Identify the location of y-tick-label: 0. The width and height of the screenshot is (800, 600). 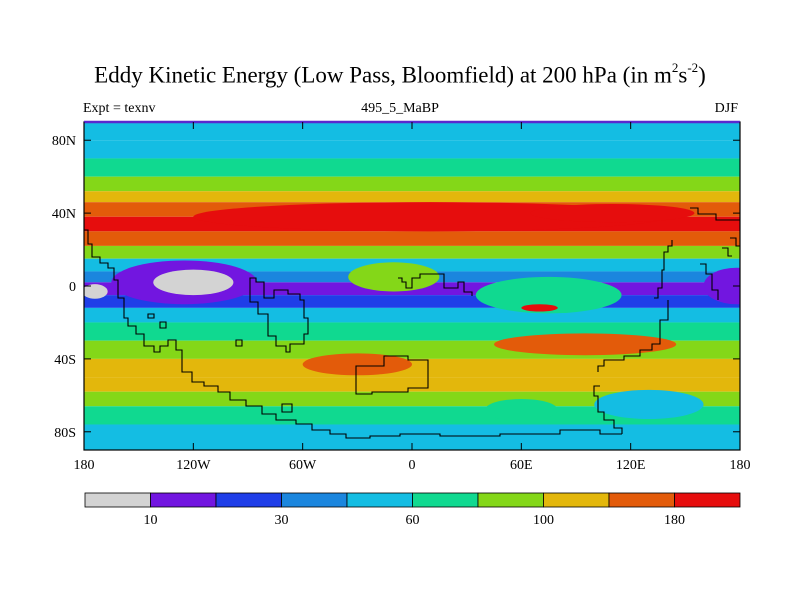
(72, 287).